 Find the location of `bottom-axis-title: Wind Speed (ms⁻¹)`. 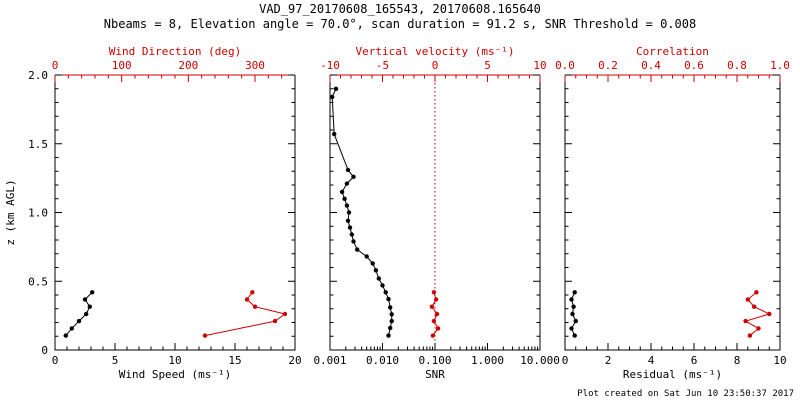

bottom-axis-title: Wind Speed (ms⁻¹) is located at coordinates (175, 374).